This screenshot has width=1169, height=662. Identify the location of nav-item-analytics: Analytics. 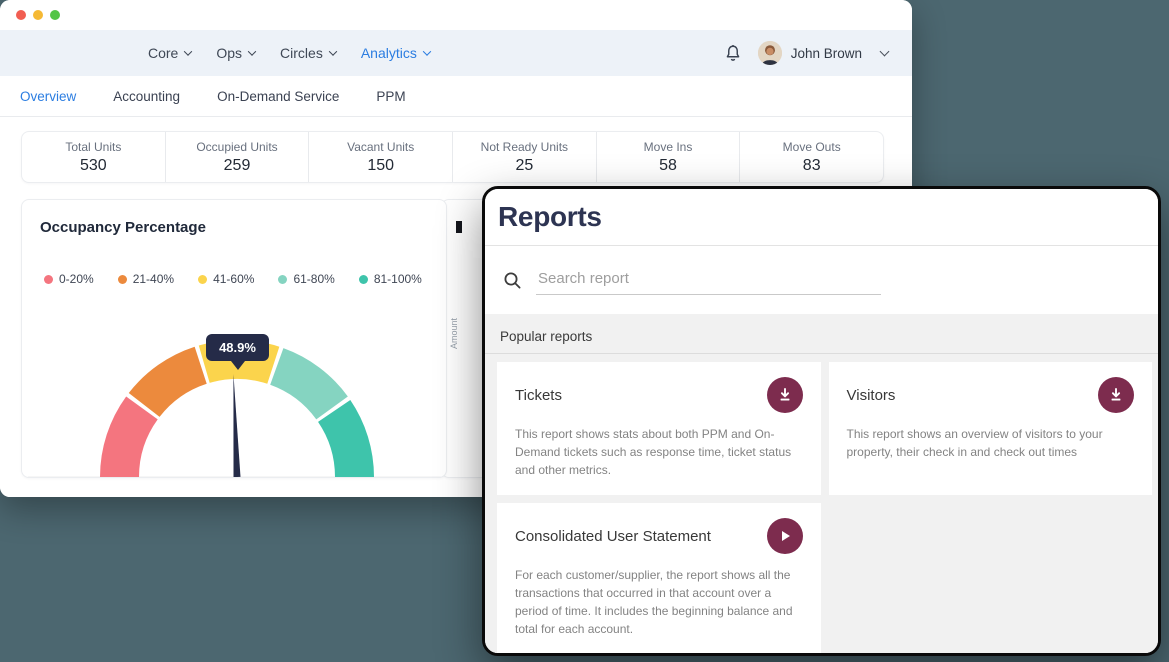
(396, 53).